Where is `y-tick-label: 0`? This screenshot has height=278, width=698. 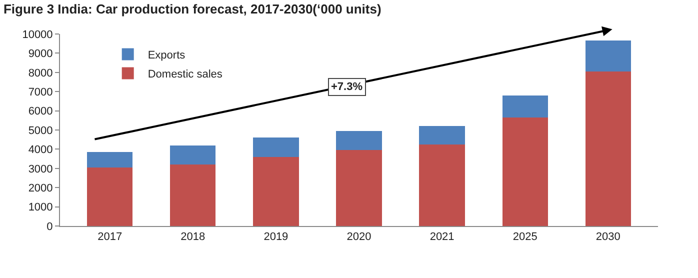 y-tick-label: 0 is located at coordinates (49, 226).